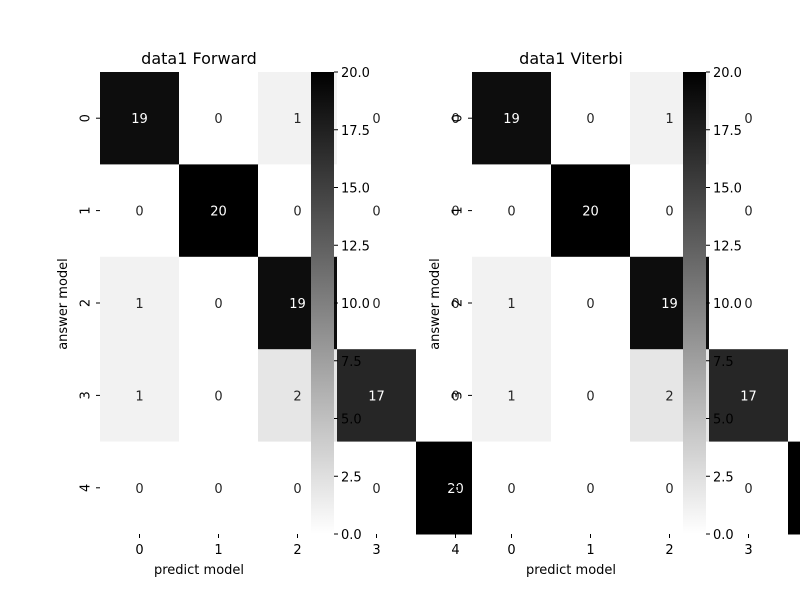 This screenshot has width=800, height=600. Describe the element at coordinates (199, 58) in the screenshot. I see `chart-title: data1 Forward` at that location.